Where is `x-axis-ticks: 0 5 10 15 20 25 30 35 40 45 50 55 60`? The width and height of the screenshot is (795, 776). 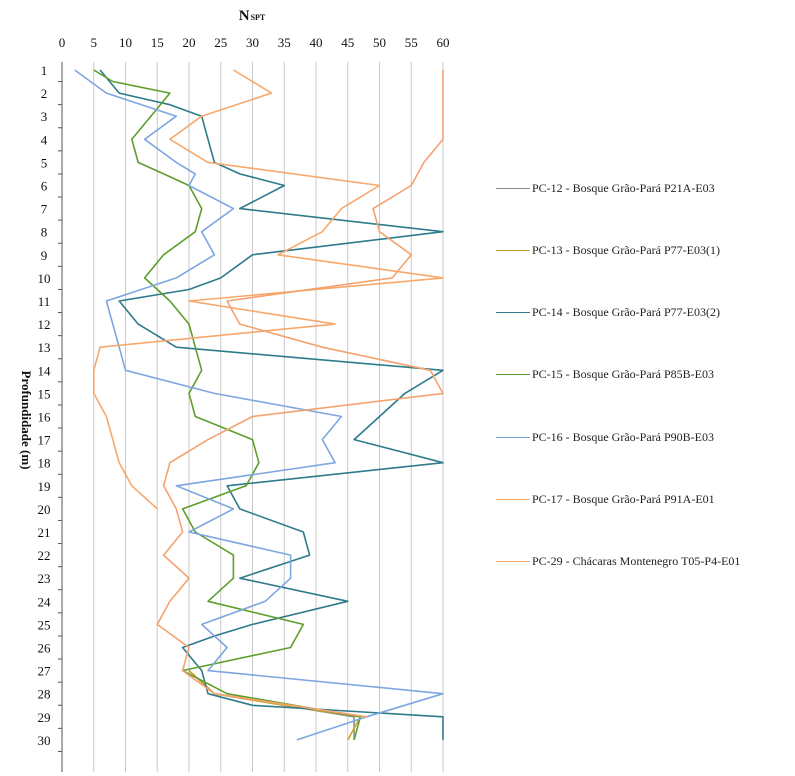
x-axis-ticks: 0 5 10 15 20 25 30 35 40 45 50 55 60 is located at coordinates (254, 42).